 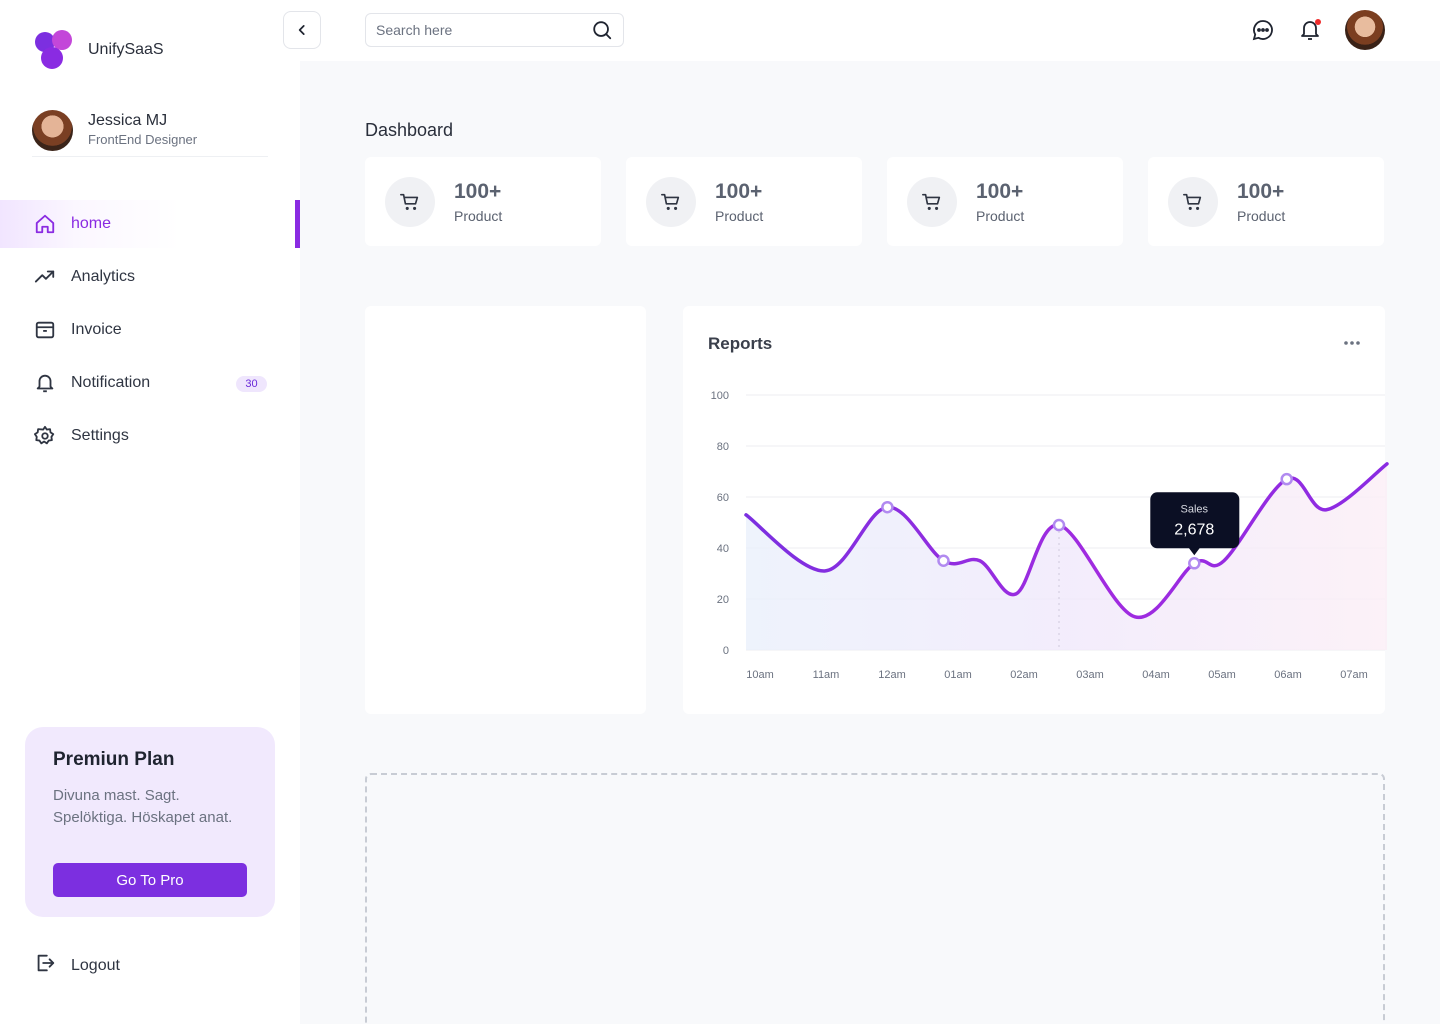 What do you see at coordinates (720, 396) in the screenshot?
I see `y-tick-label: 100` at bounding box center [720, 396].